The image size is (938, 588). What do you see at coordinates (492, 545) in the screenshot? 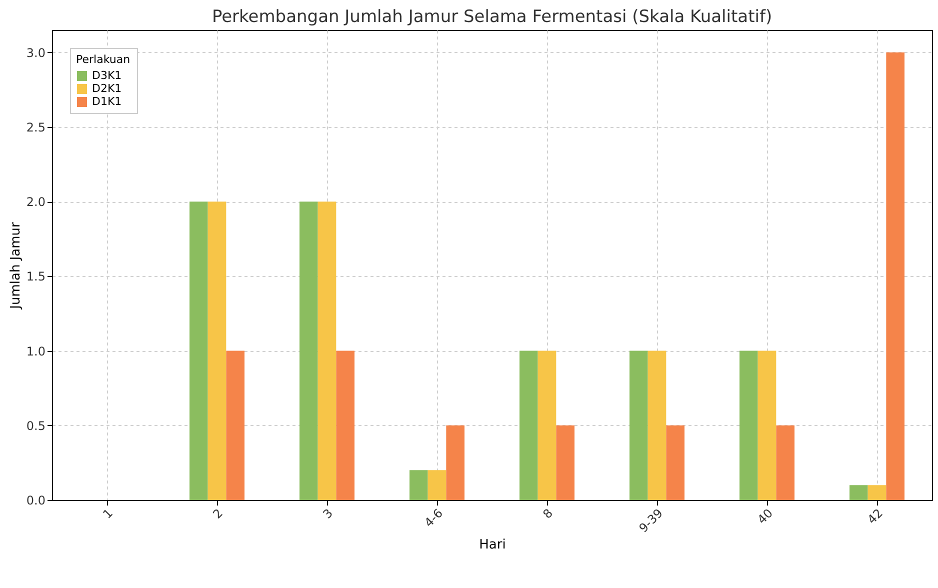
I see `x-axis-title: Hari` at bounding box center [492, 545].